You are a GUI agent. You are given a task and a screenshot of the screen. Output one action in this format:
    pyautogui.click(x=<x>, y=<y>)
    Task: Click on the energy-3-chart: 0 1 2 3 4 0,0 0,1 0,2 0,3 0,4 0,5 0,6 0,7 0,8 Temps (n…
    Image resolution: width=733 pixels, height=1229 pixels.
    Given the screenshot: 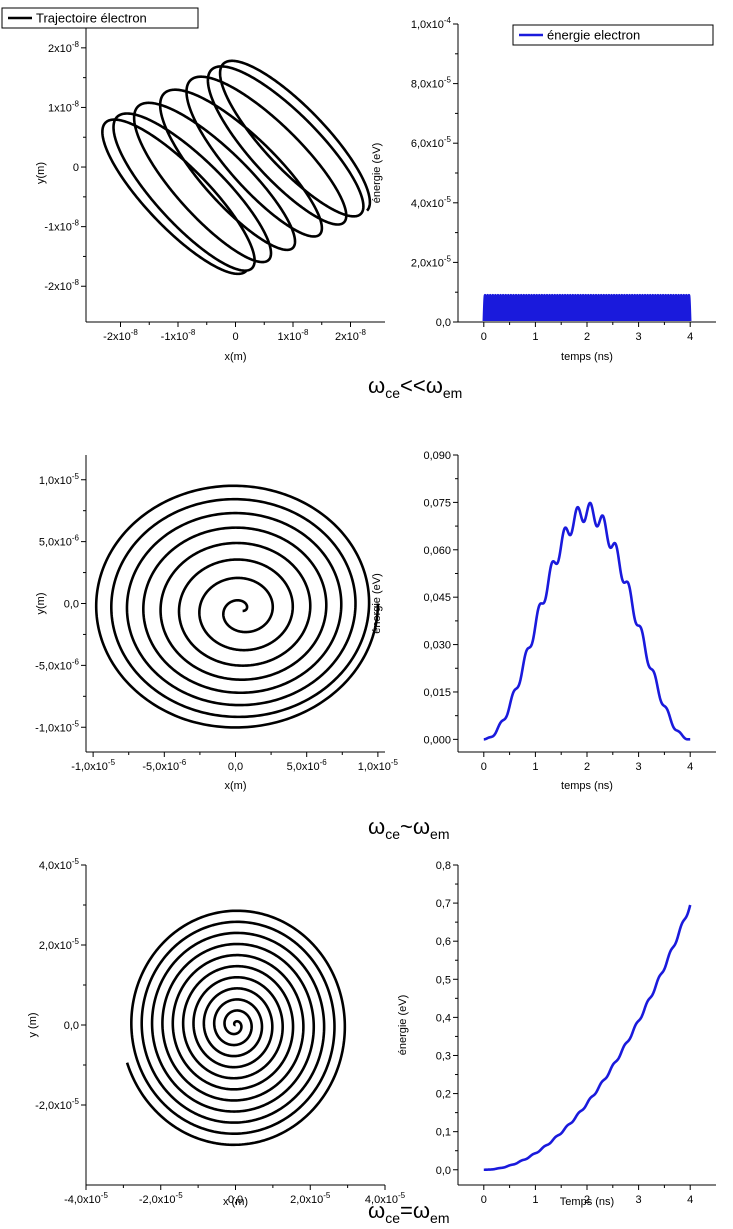 What is the action you would take?
    pyautogui.click(x=556, y=1034)
    